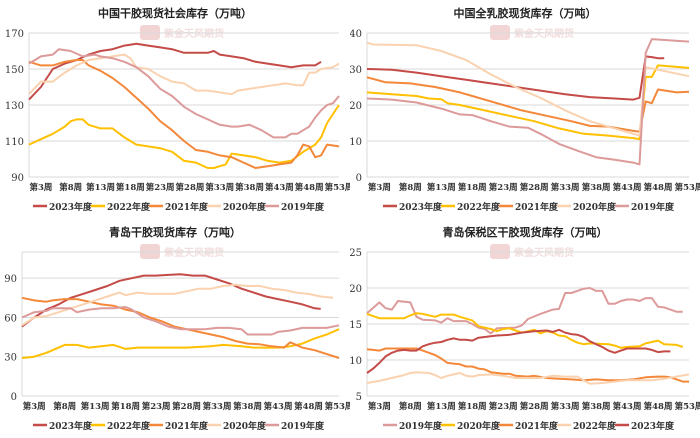 Image resolution: width=700 pixels, height=438 pixels. I want to click on y-tick-label: 130, so click(14, 106).